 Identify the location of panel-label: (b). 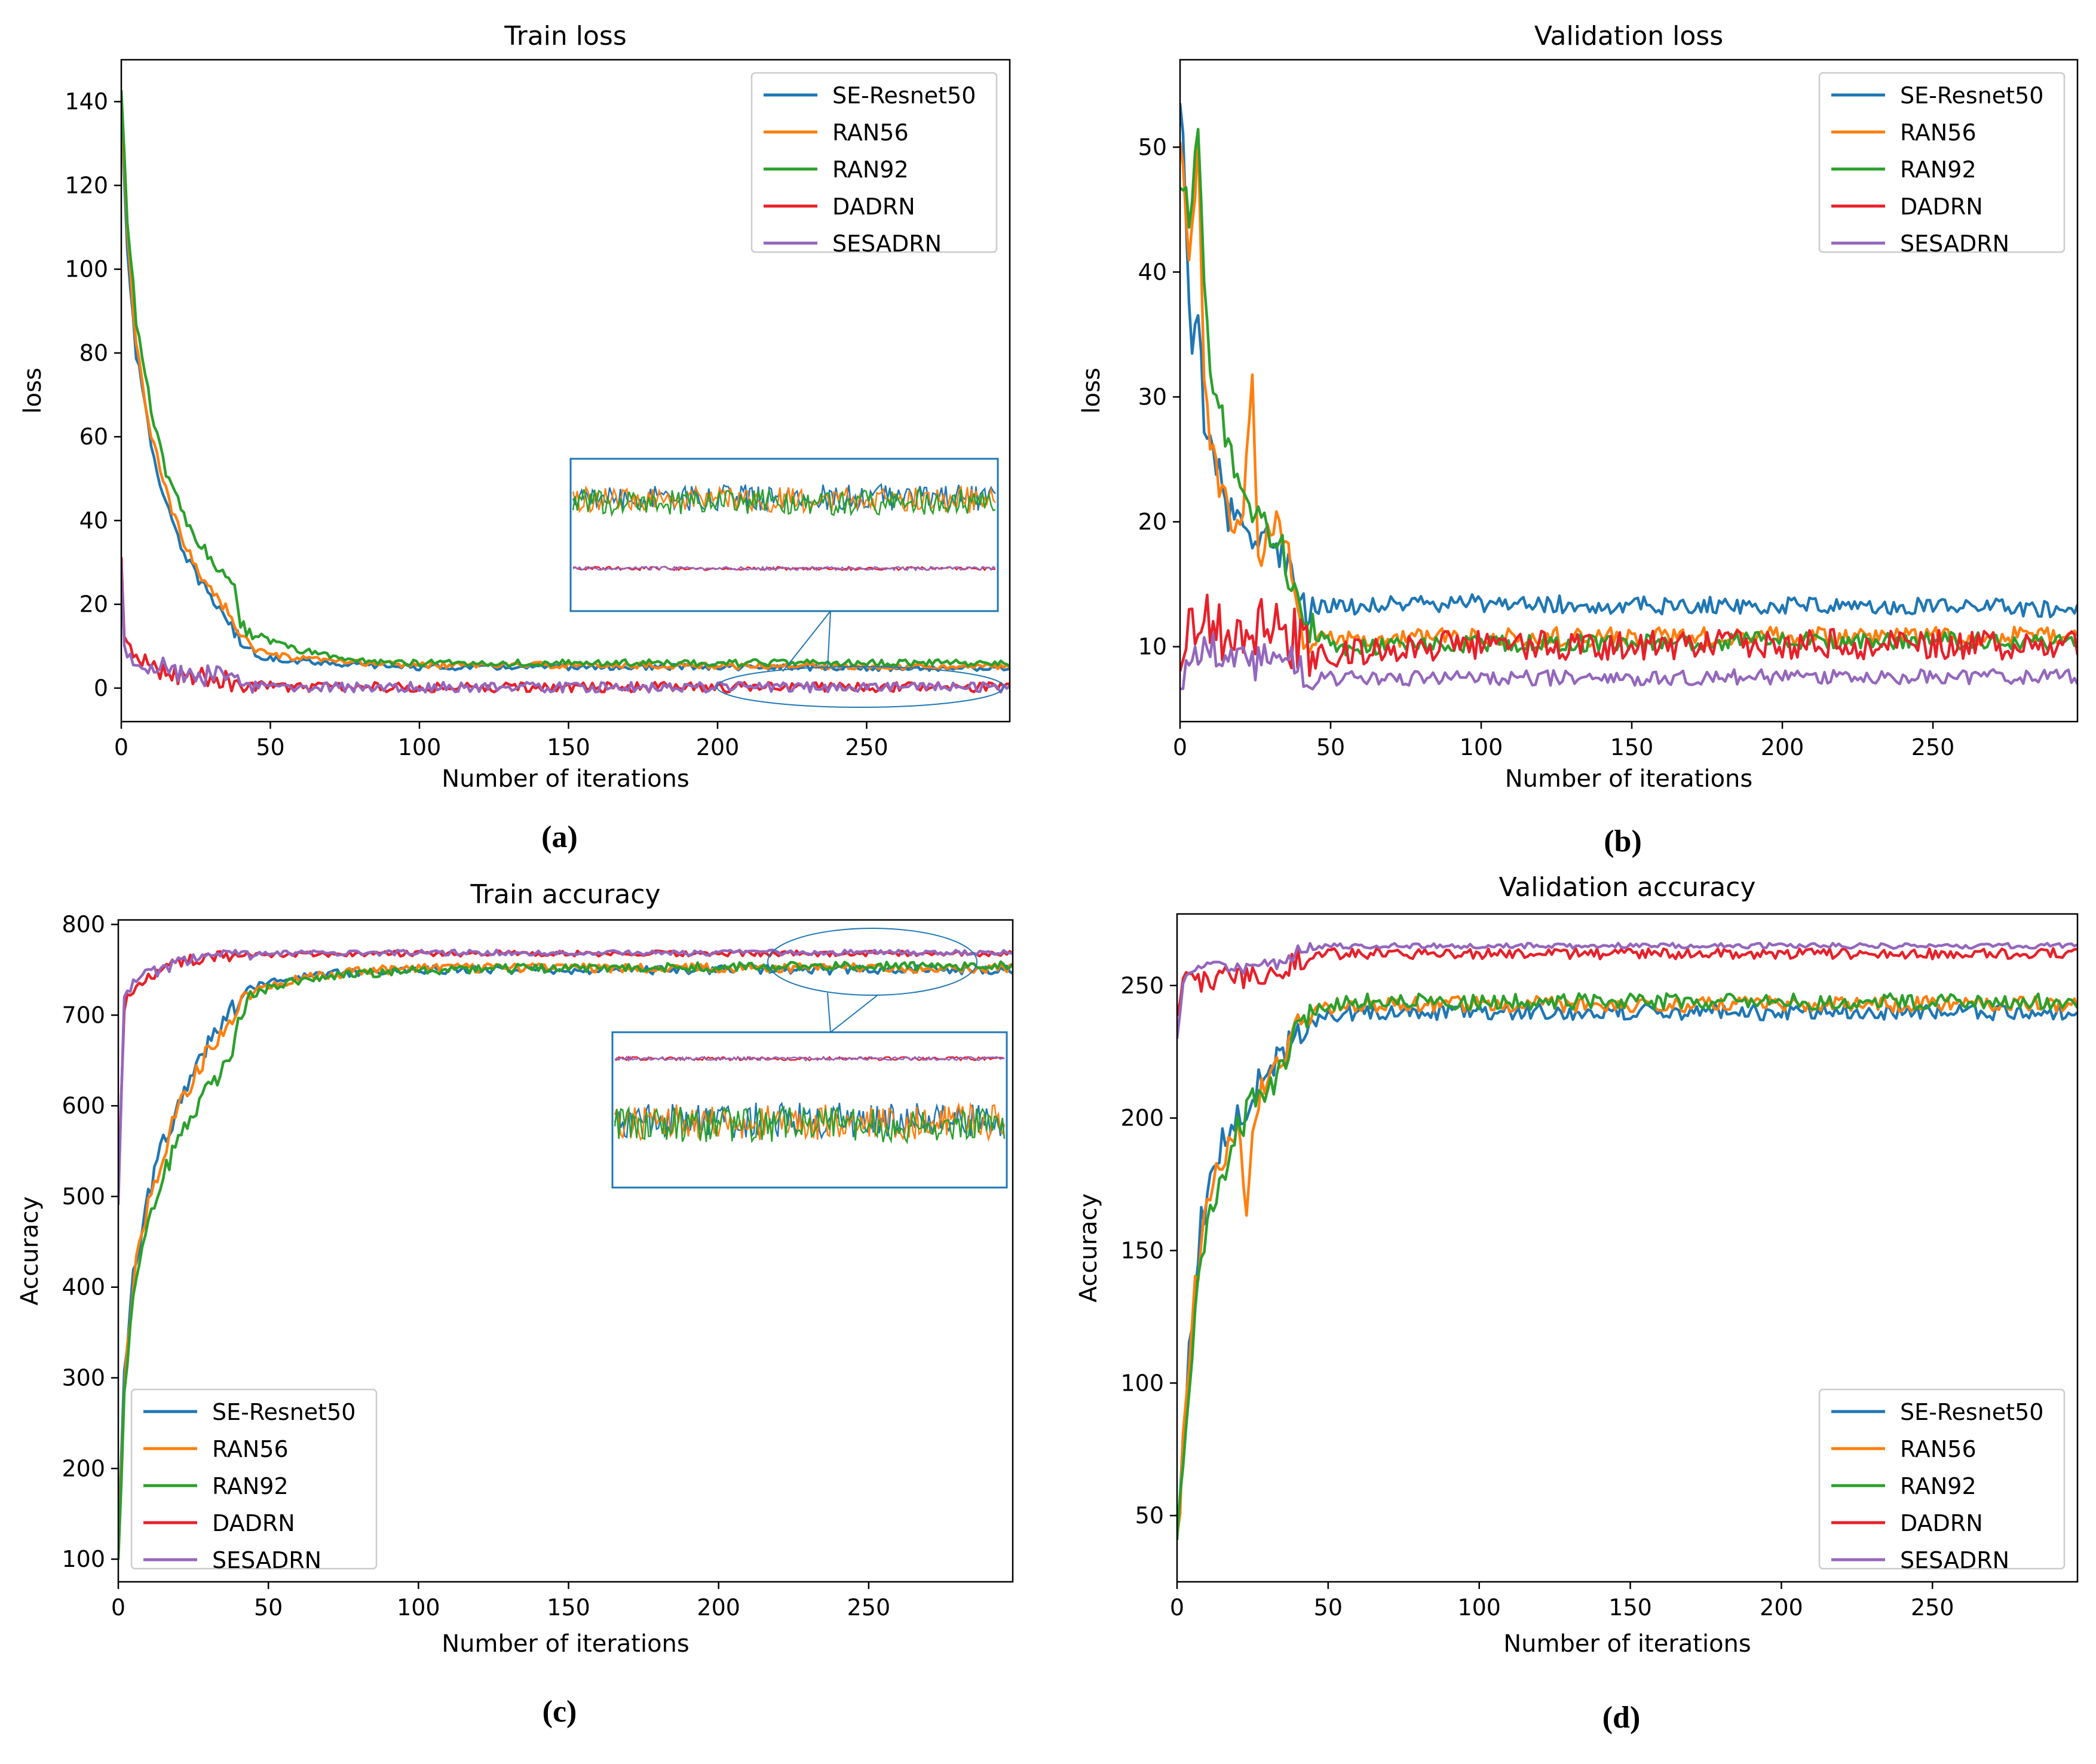
(1623, 841).